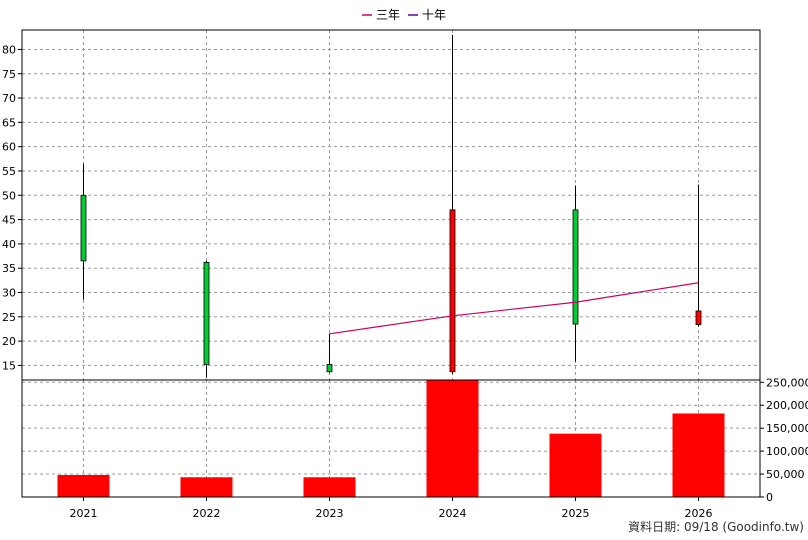 Image resolution: width=808 pixels, height=540 pixels. What do you see at coordinates (84, 513) in the screenshot?
I see `x-tick-label: 2021` at bounding box center [84, 513].